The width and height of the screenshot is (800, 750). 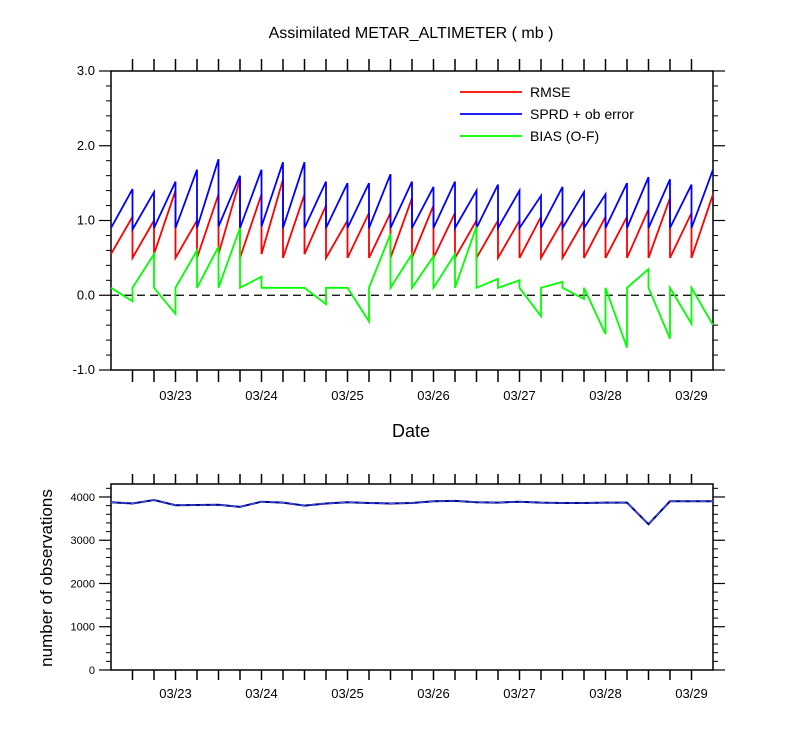 I want to click on observations-used-series-line, so click(x=411, y=512).